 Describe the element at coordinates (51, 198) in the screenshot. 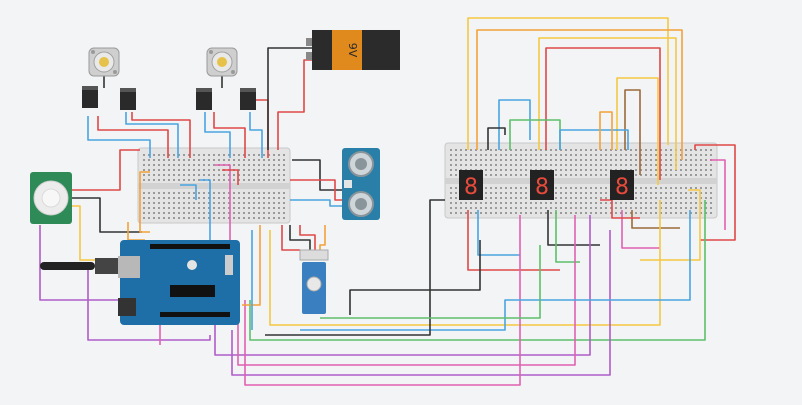

I see `pir-sensor-icon` at that location.